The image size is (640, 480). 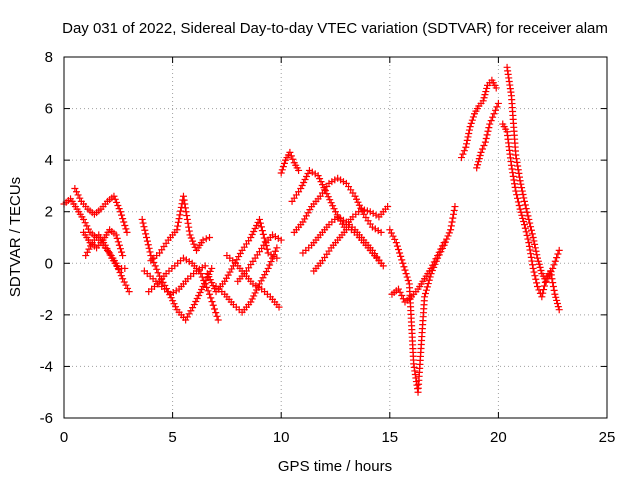 I want to click on series-trace-t, so click(x=478, y=119).